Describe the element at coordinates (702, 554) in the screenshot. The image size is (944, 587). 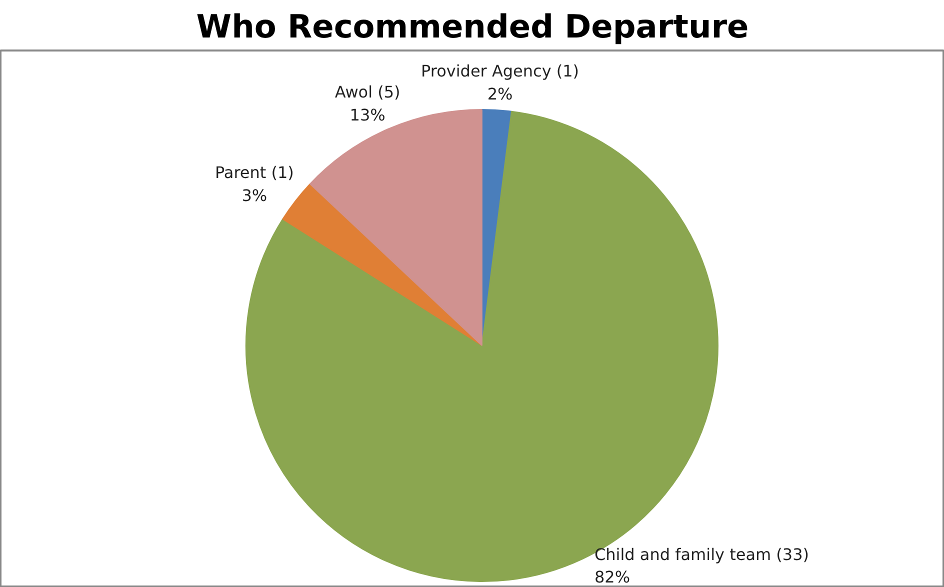
I see `slice-label: Child and family team (33)` at that location.